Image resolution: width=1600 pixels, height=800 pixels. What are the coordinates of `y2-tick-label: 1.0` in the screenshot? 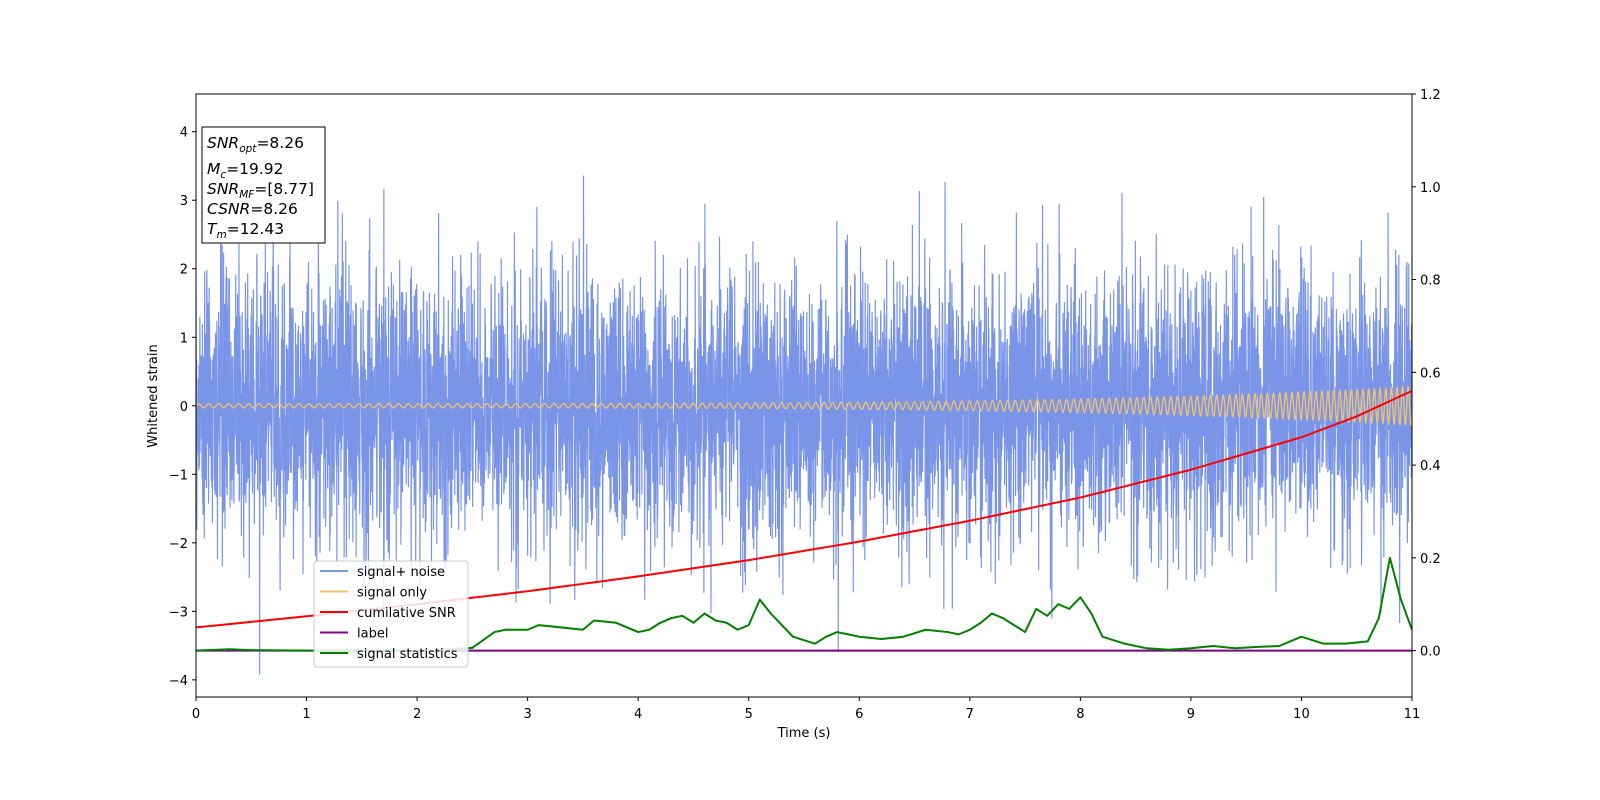 It's located at (1430, 188).